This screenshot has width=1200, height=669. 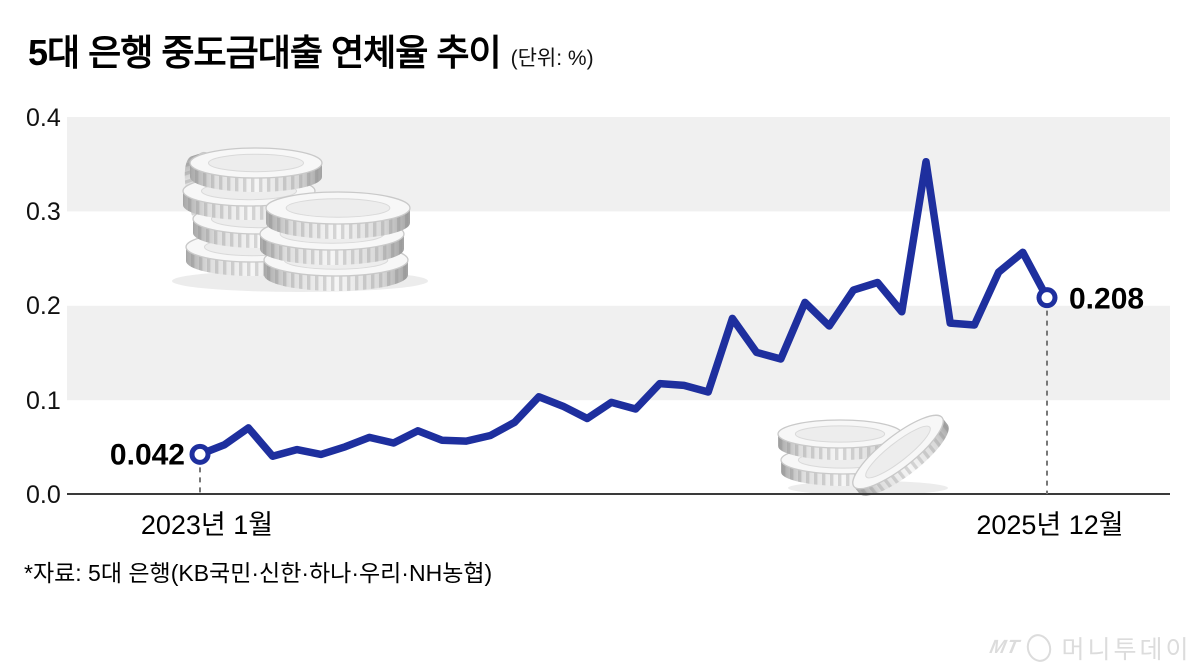 I want to click on unit-label: (단위: %), so click(x=552, y=58).